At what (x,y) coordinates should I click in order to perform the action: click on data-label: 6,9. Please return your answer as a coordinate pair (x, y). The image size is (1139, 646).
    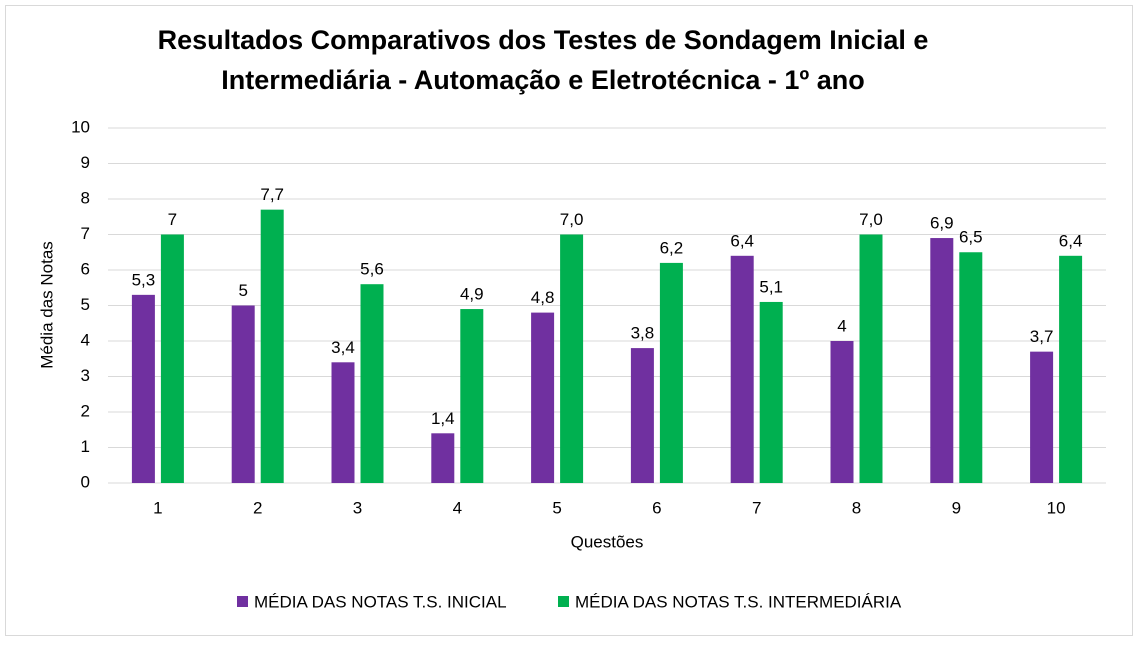
    Looking at the image, I should click on (942, 223).